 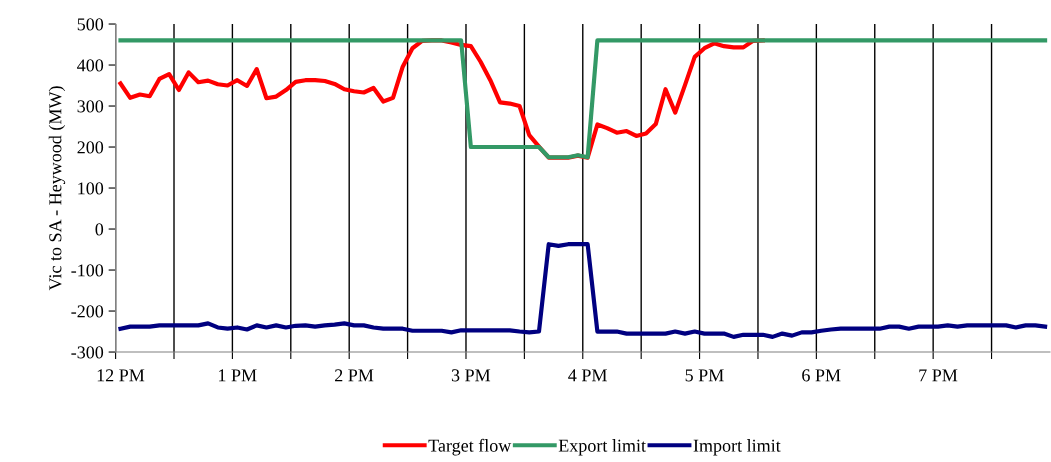 I want to click on x-tick-label: 1 PM, so click(x=238, y=375).